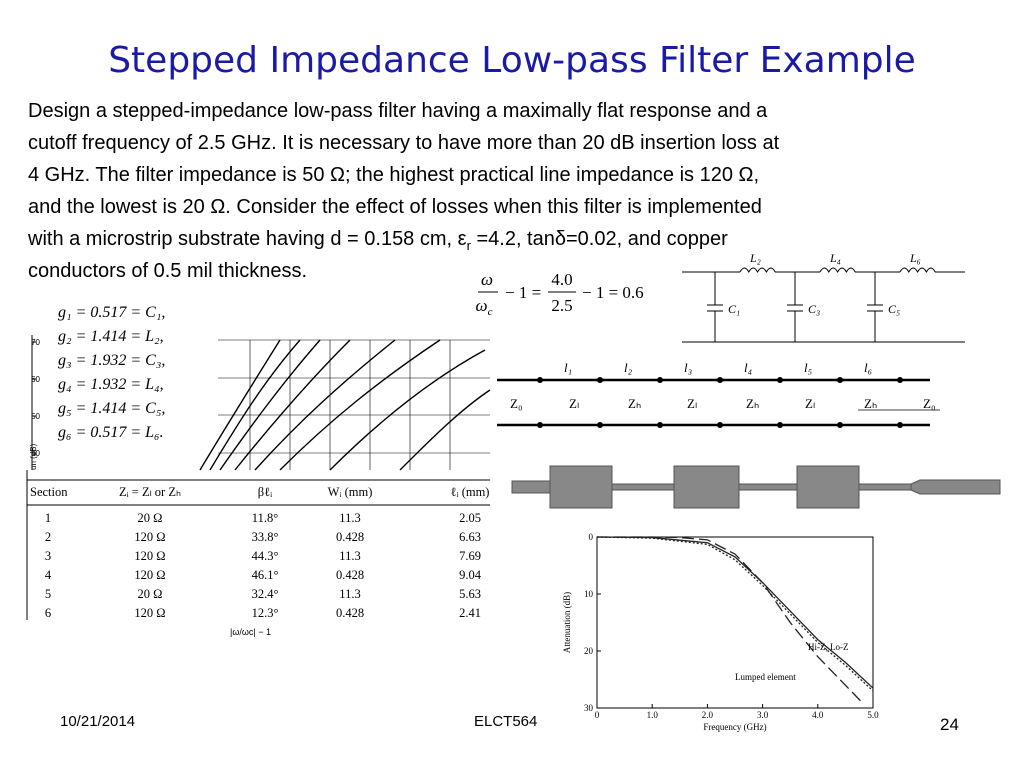  I want to click on x-tick-label: 5.0, so click(873, 715).